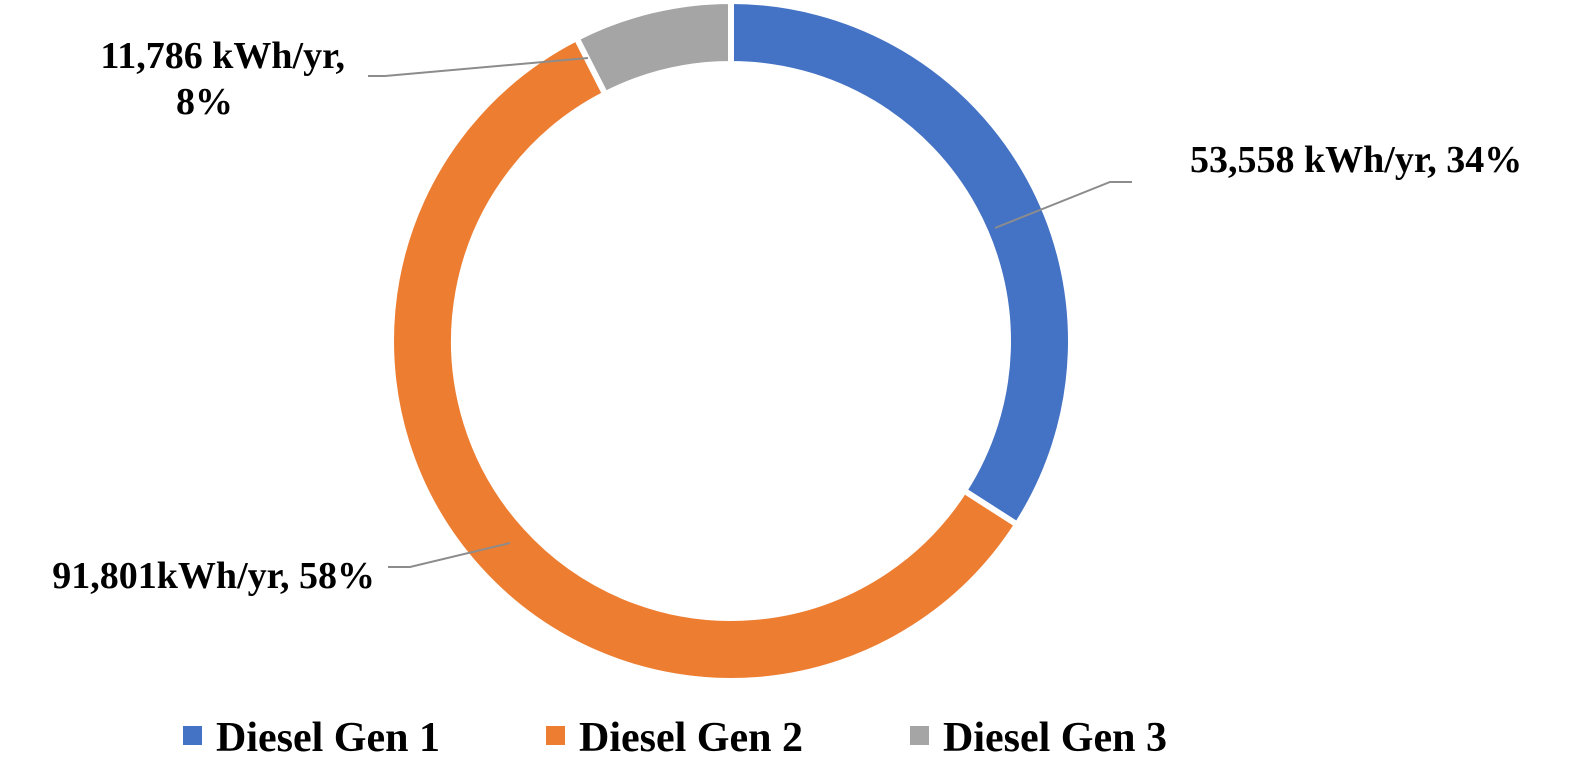 The image size is (1594, 770). I want to click on data-label-diesel-gen-1: 53,558 kWh/yr, 34%, so click(1356, 160).